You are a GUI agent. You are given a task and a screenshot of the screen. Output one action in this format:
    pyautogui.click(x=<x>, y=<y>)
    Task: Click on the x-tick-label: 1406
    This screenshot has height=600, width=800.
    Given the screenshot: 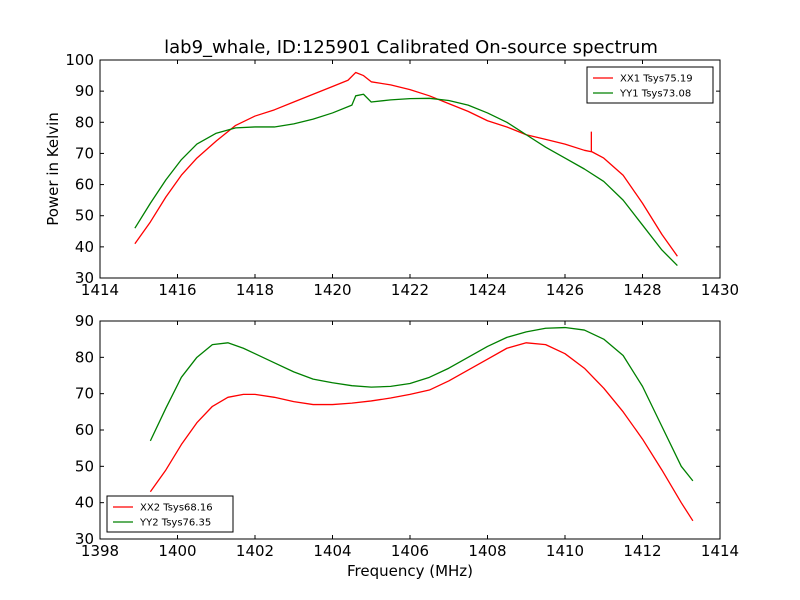 What is the action you would take?
    pyautogui.click(x=410, y=551)
    